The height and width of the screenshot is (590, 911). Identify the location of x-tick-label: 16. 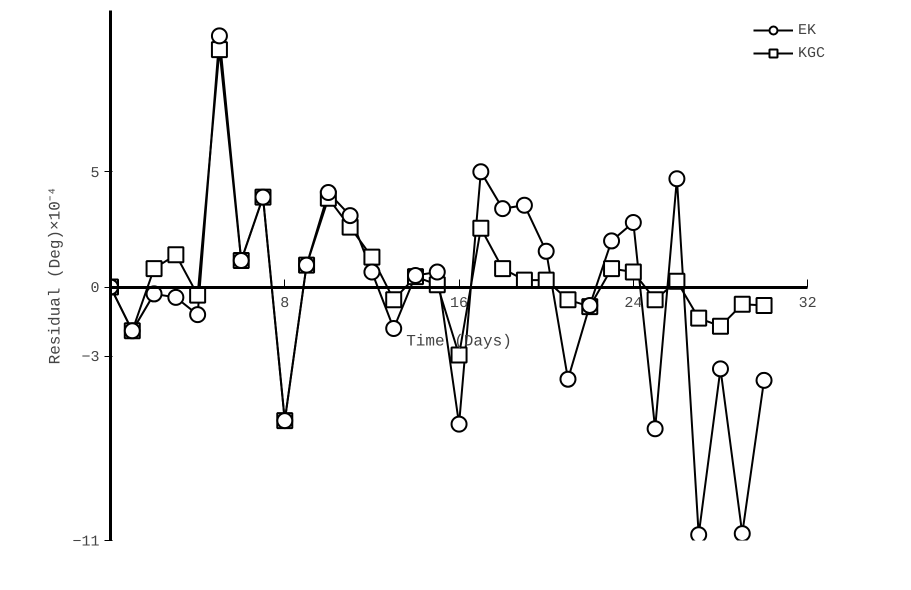
(459, 303).